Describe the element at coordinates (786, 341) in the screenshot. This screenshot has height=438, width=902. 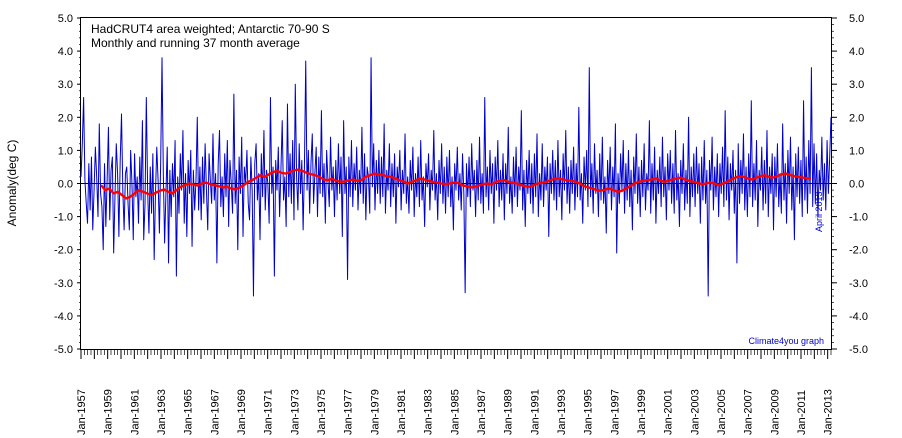
I see `credit-annotation: Climate4you graph` at that location.